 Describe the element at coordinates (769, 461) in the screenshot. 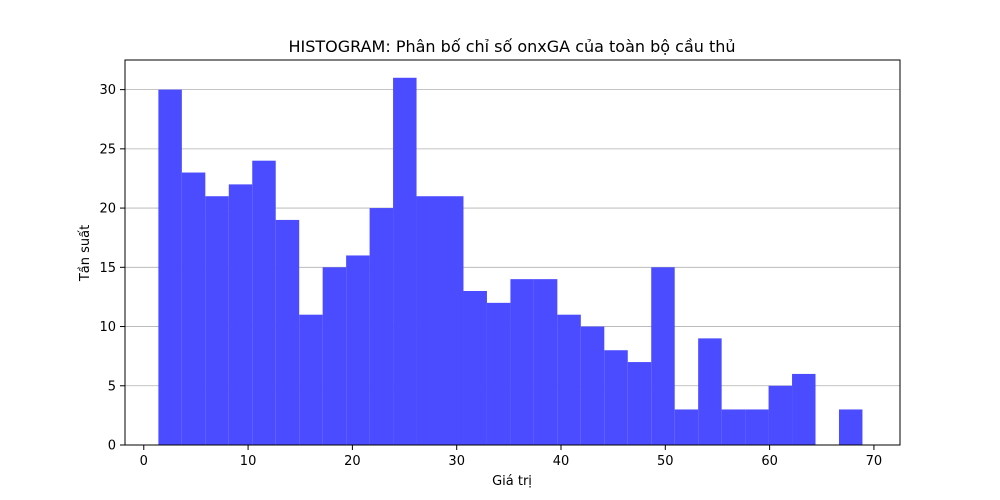

I see `x-tick-label: 60` at that location.